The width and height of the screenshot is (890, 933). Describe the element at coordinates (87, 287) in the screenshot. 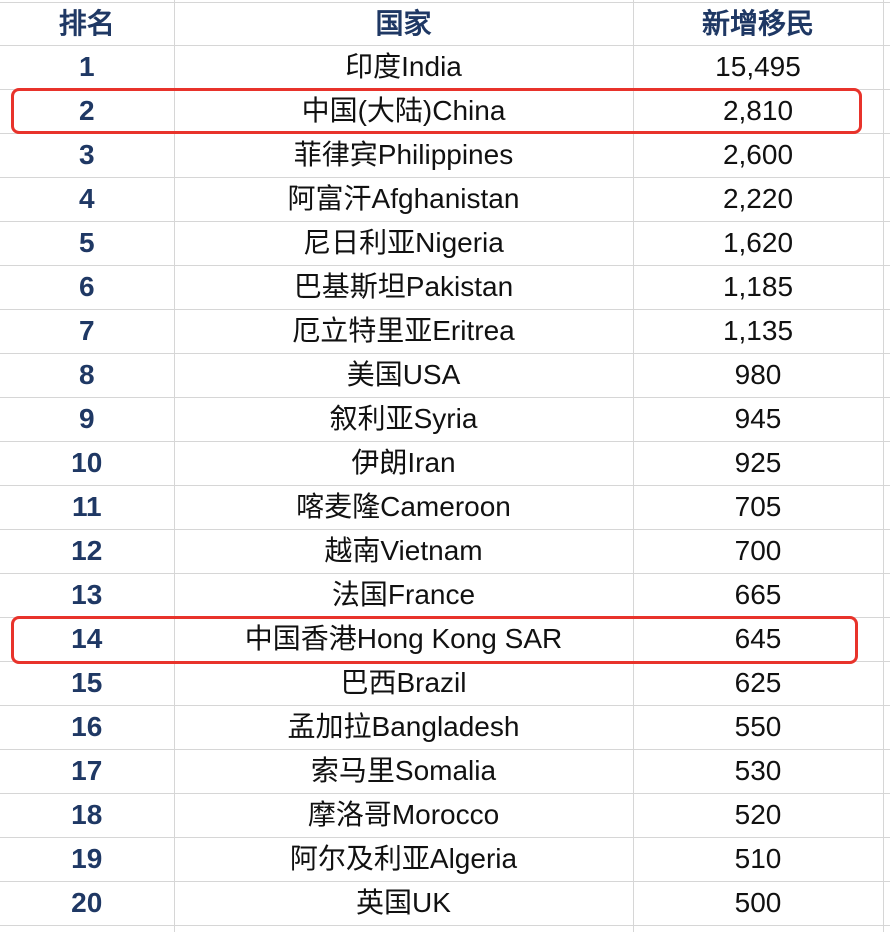

I see `rank-cell: 6` at that location.